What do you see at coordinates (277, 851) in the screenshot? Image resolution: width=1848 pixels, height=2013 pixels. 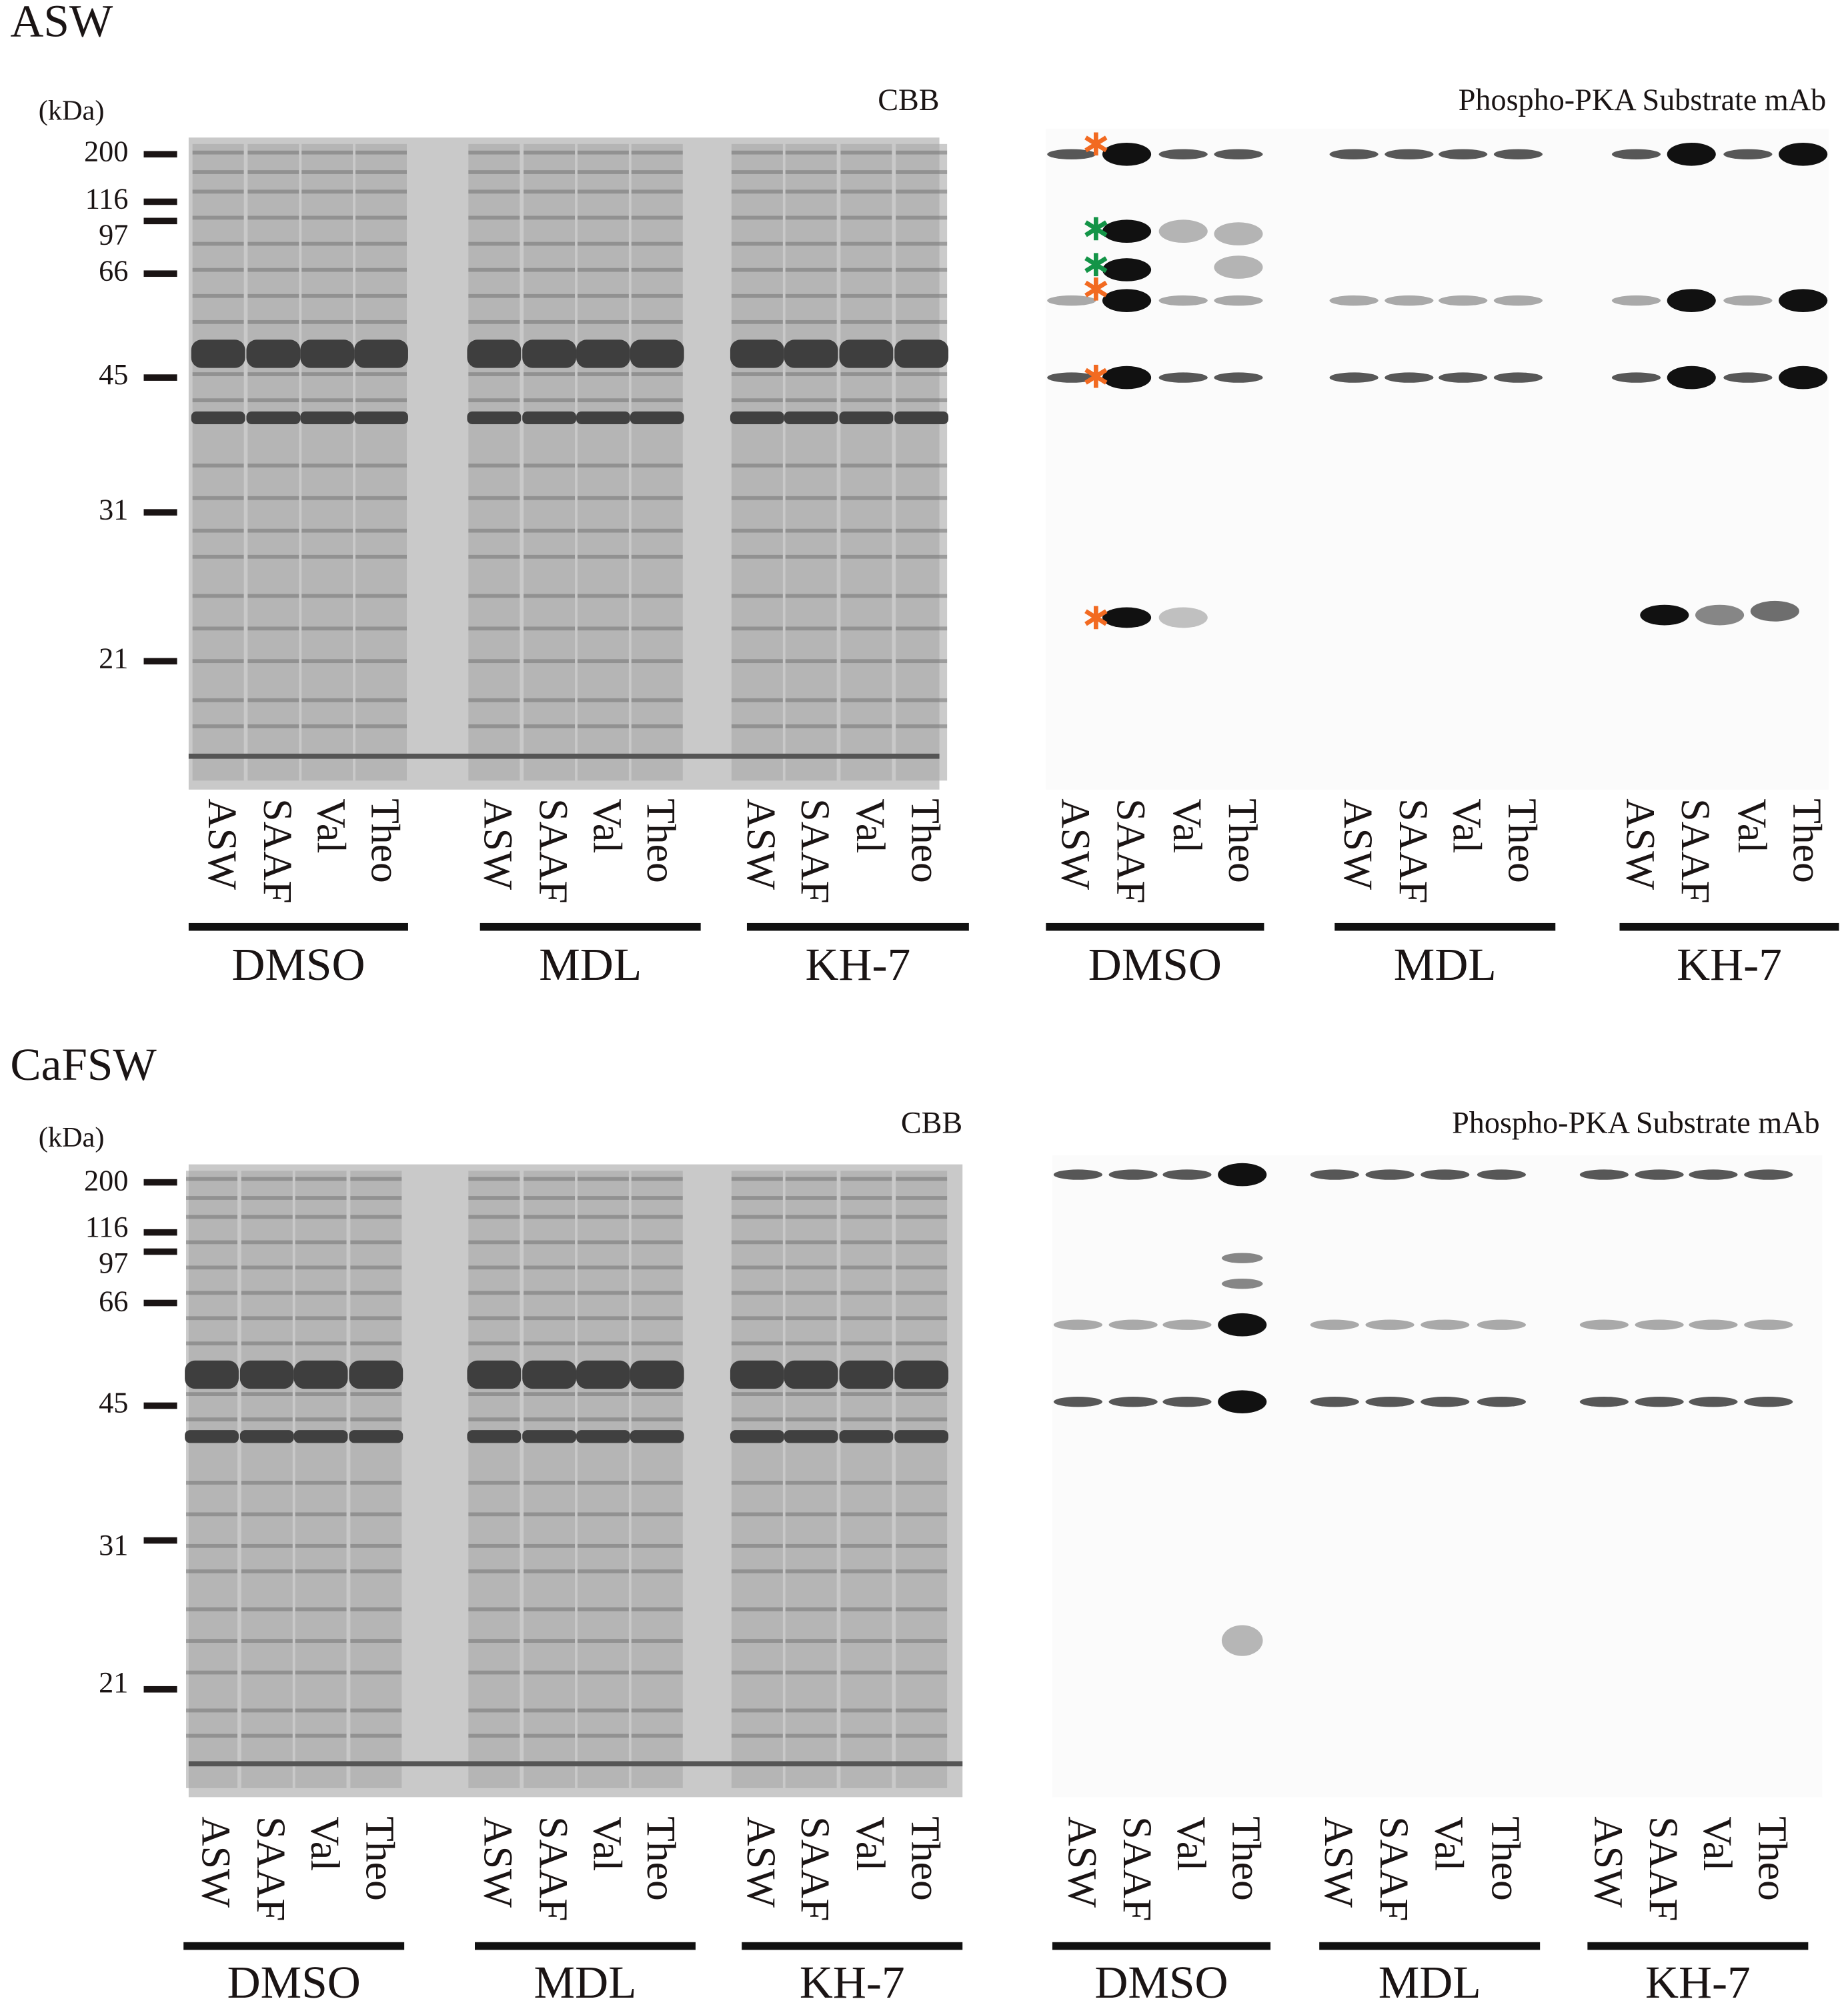 I see `lane-label: SAAF` at bounding box center [277, 851].